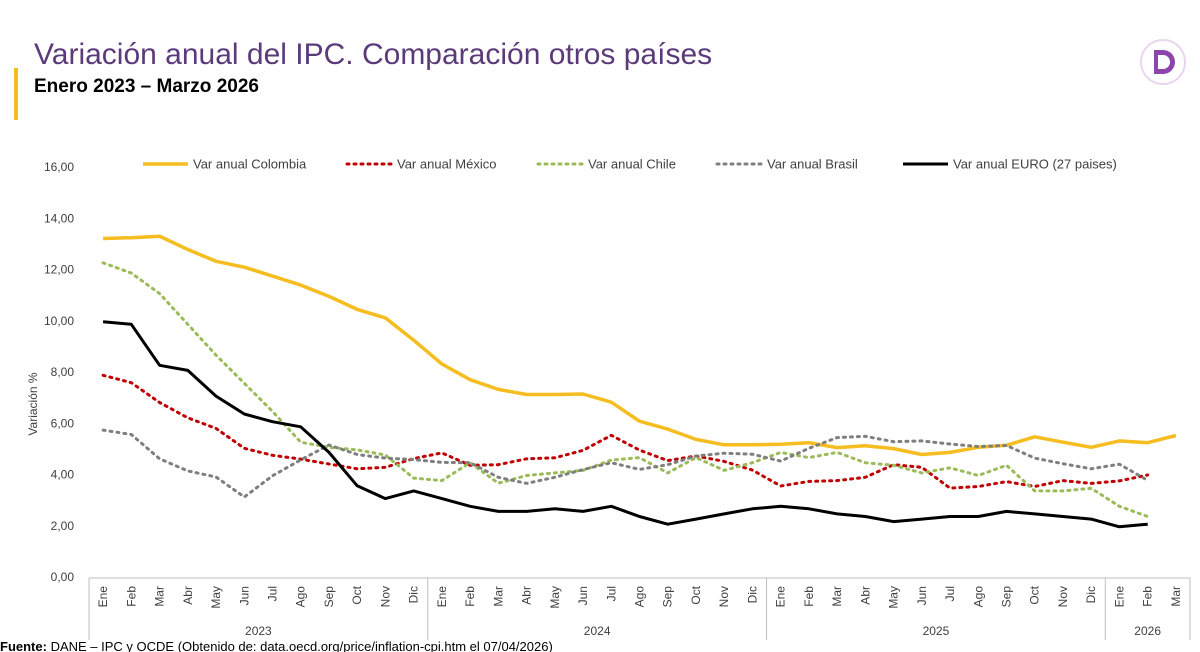 This screenshot has width=1200, height=652. I want to click on accent-bar, so click(16, 94).